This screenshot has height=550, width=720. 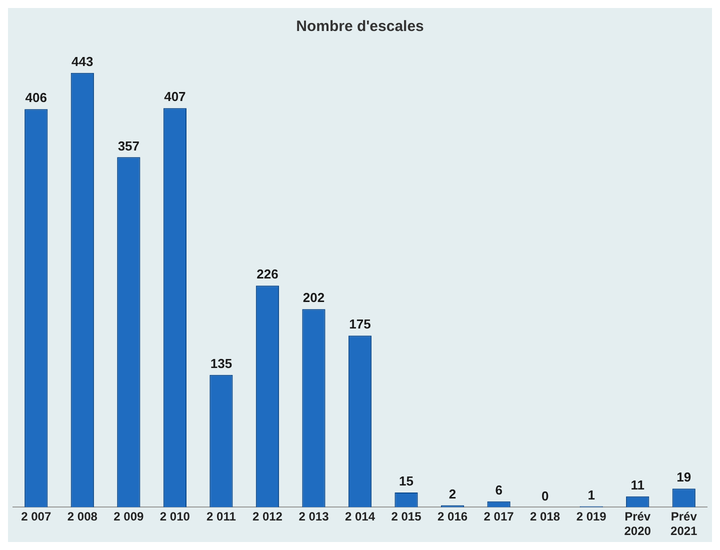 I want to click on data-label: 2, so click(x=452, y=494).